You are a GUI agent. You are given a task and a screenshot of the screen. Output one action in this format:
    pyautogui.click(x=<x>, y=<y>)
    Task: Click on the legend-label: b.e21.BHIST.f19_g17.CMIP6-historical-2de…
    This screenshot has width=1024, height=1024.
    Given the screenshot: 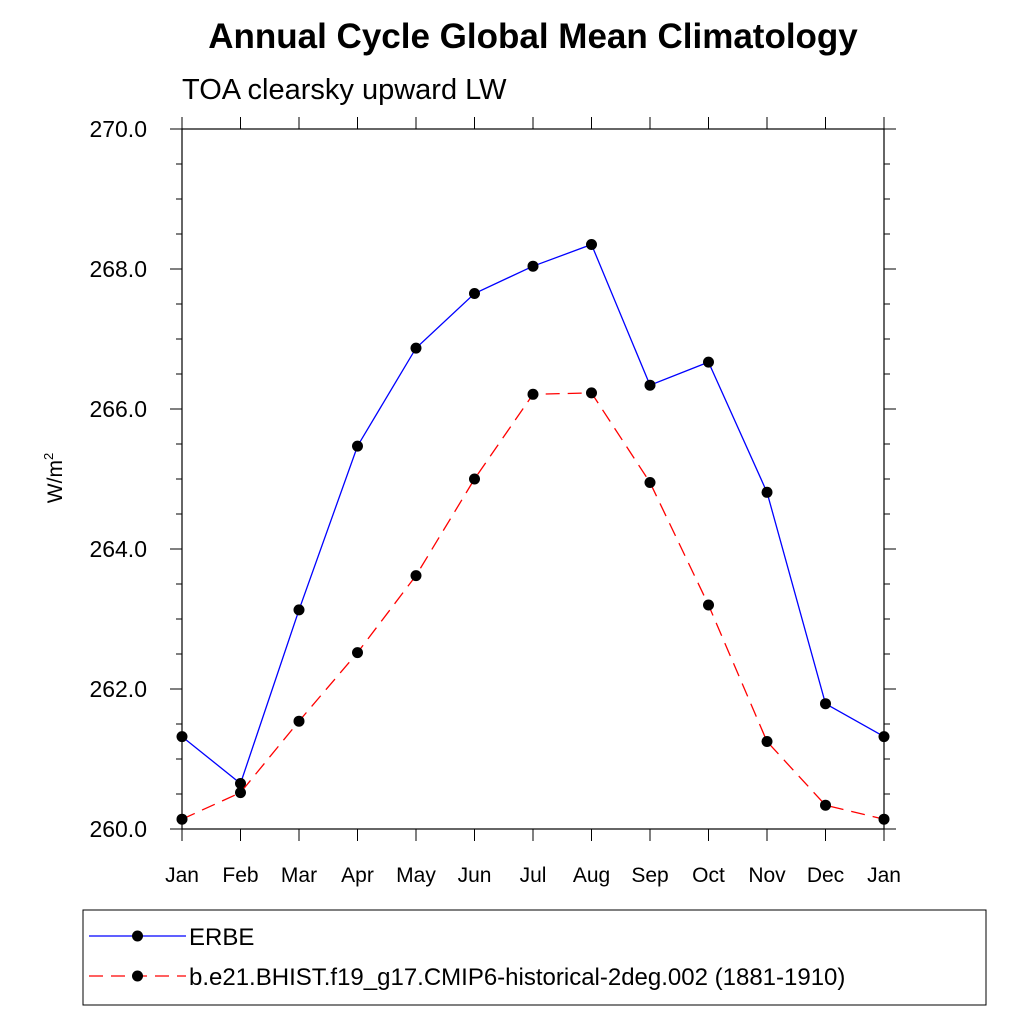 What is the action you would take?
    pyautogui.click(x=517, y=977)
    